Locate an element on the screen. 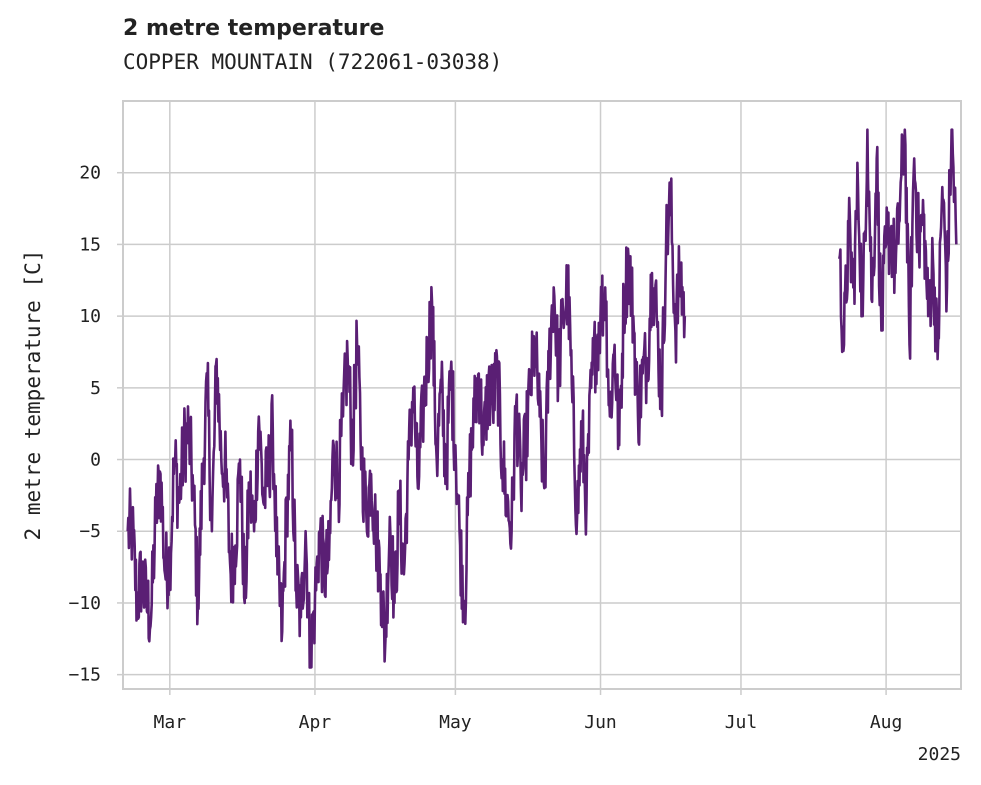  temperature-series-line is located at coordinates (898, 244).